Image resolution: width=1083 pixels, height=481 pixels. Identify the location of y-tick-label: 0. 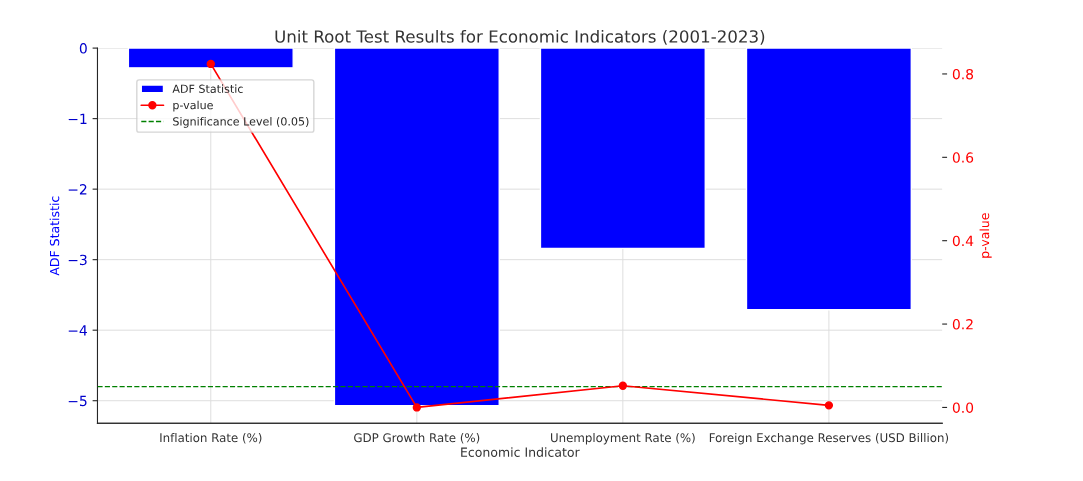
(83, 48).